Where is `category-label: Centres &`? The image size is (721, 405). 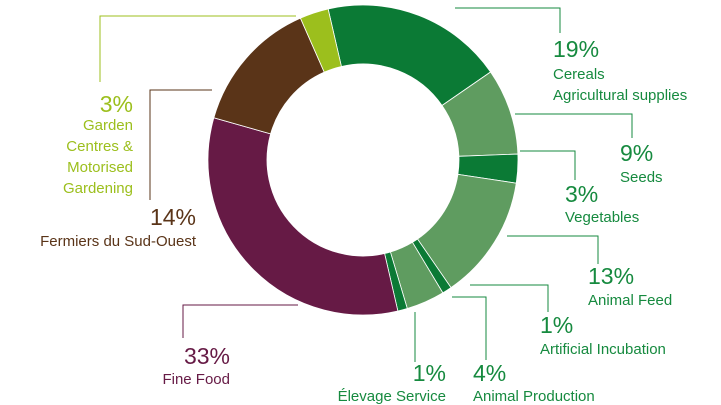 category-label: Centres & is located at coordinates (99, 146).